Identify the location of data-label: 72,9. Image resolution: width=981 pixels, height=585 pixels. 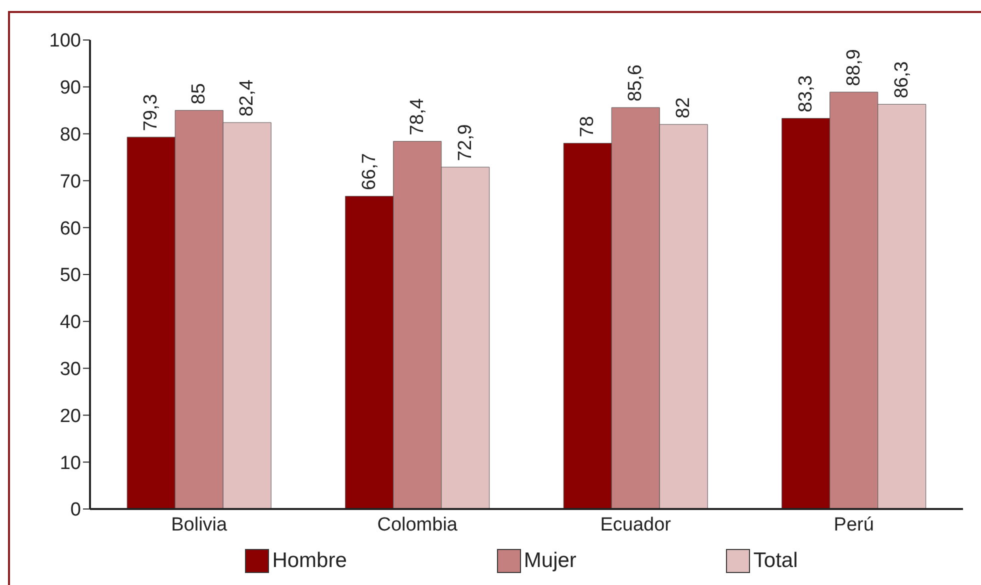
(465, 143).